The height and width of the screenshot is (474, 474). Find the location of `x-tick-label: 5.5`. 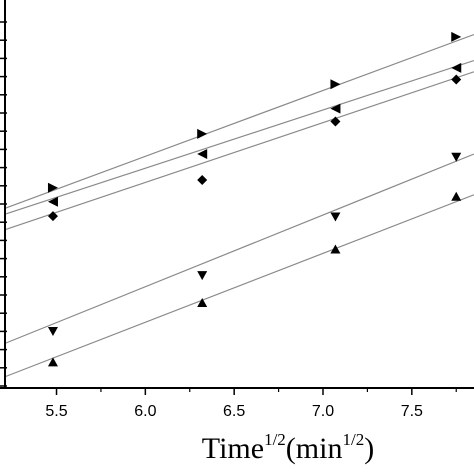

x-tick-label: 5.5 is located at coordinates (56, 411).